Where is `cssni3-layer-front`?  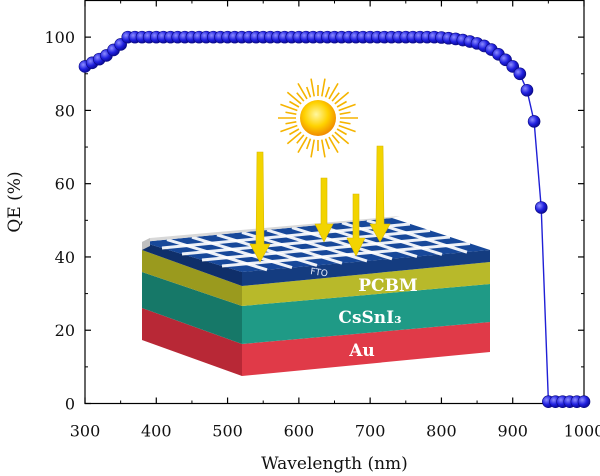
cssni3-layer-front is located at coordinates (192, 308).